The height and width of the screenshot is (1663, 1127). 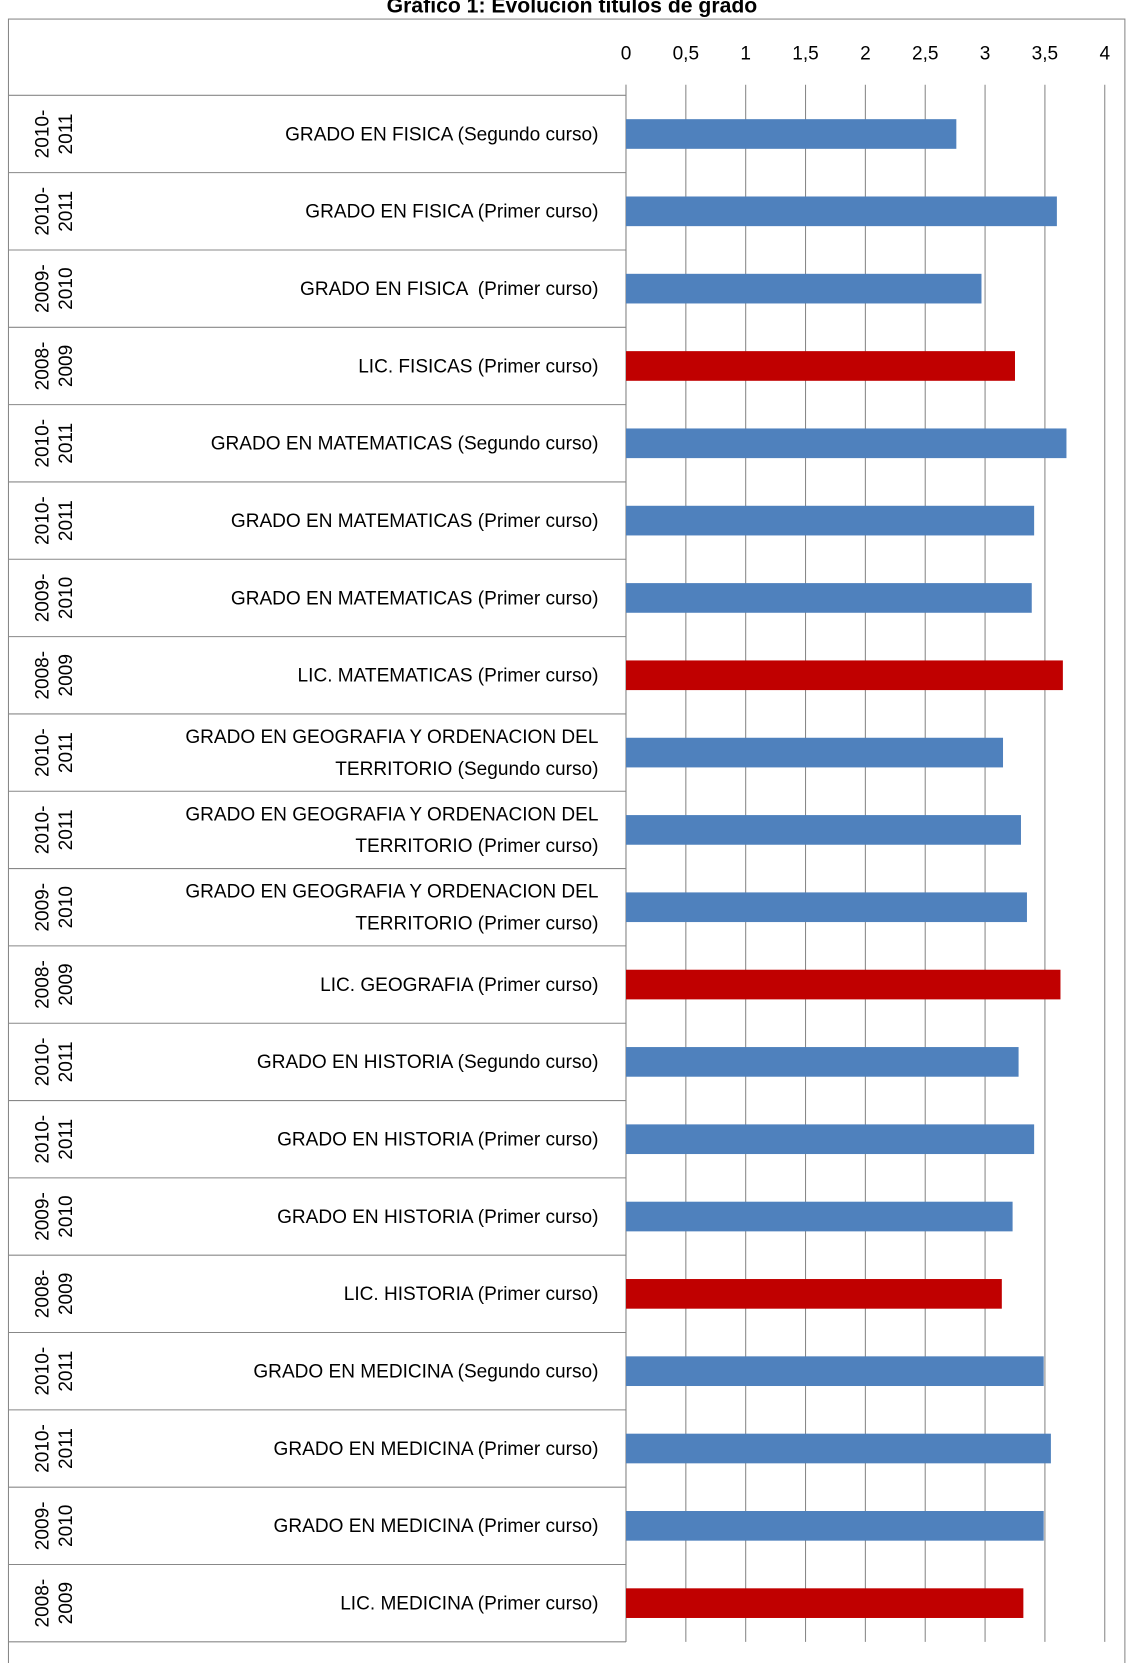 I want to click on y-tick-label: TERRITORIO (Segundo curso), so click(x=466, y=769).